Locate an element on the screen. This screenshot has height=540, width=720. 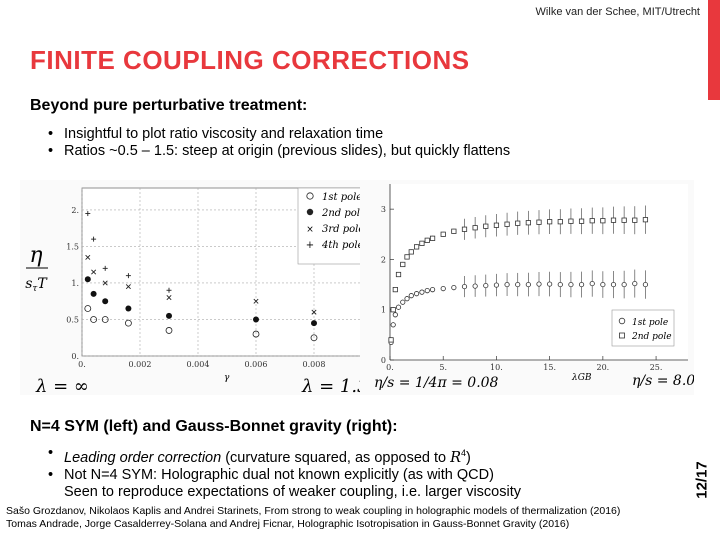
slide-number: 12/17 is located at coordinates (702, 480).